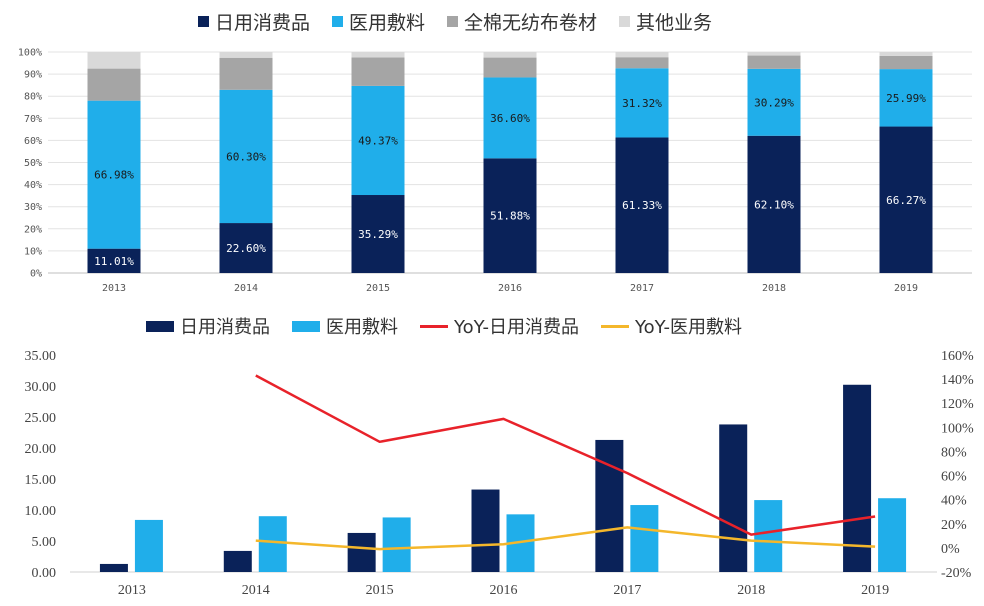  What do you see at coordinates (41, 449) in the screenshot?
I see `y-tick-label: 20.00` at bounding box center [41, 449].